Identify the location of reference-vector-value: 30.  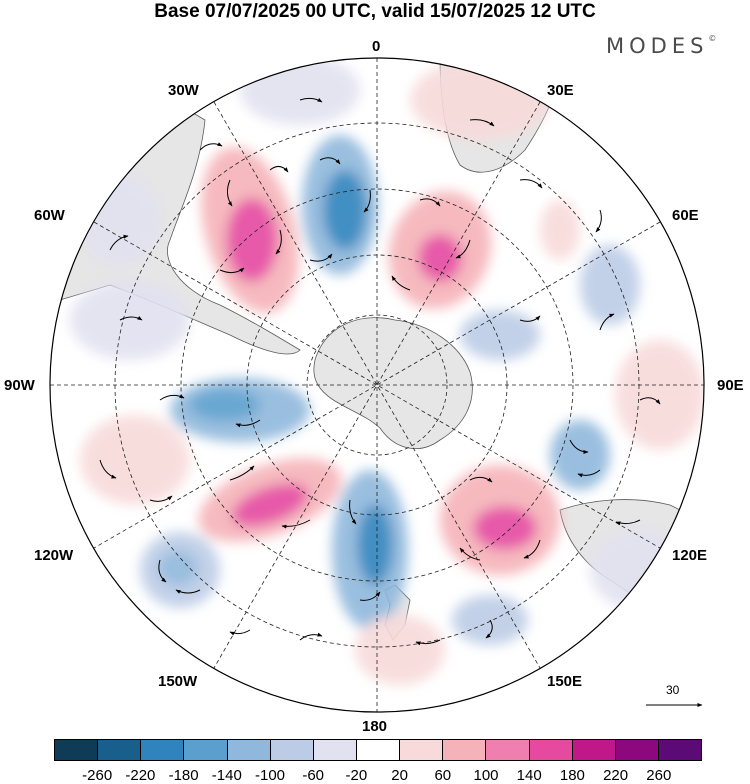
(673, 690).